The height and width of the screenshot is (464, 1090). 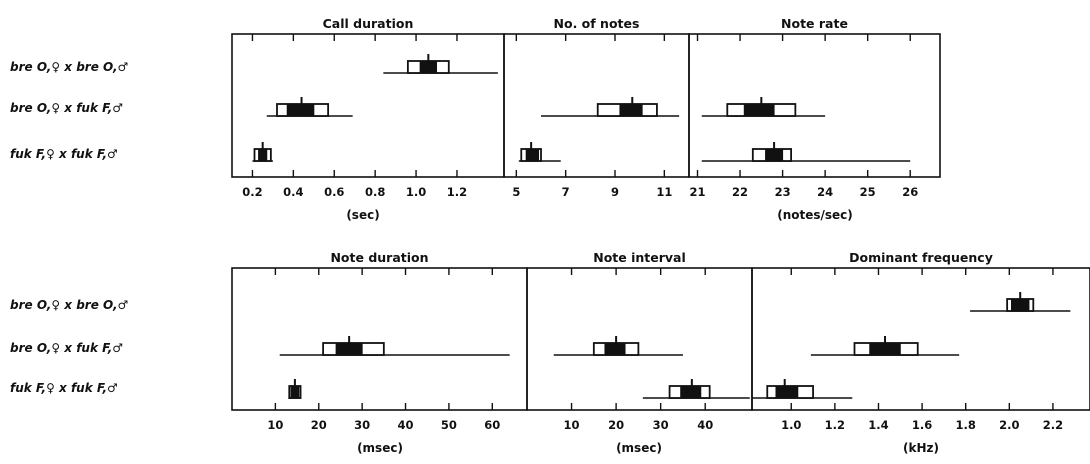 I want to click on x-tick-label: 23, so click(x=783, y=192).